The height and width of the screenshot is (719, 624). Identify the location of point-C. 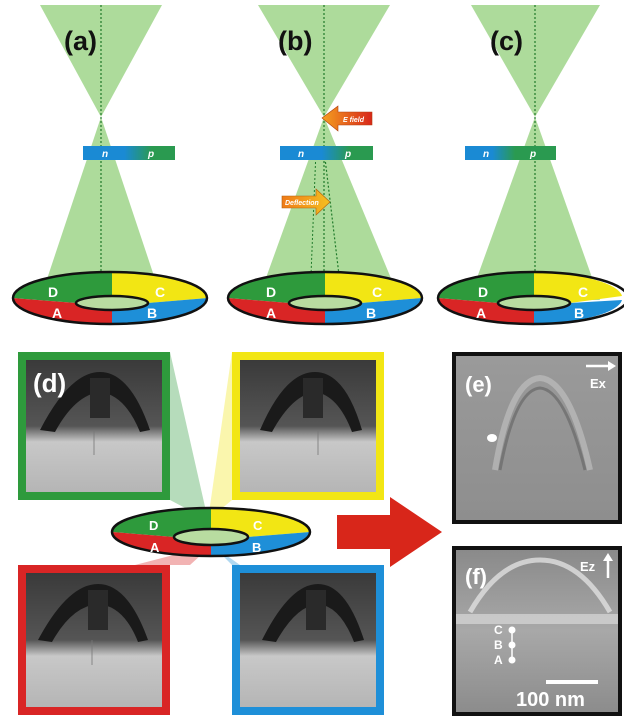
(512, 630).